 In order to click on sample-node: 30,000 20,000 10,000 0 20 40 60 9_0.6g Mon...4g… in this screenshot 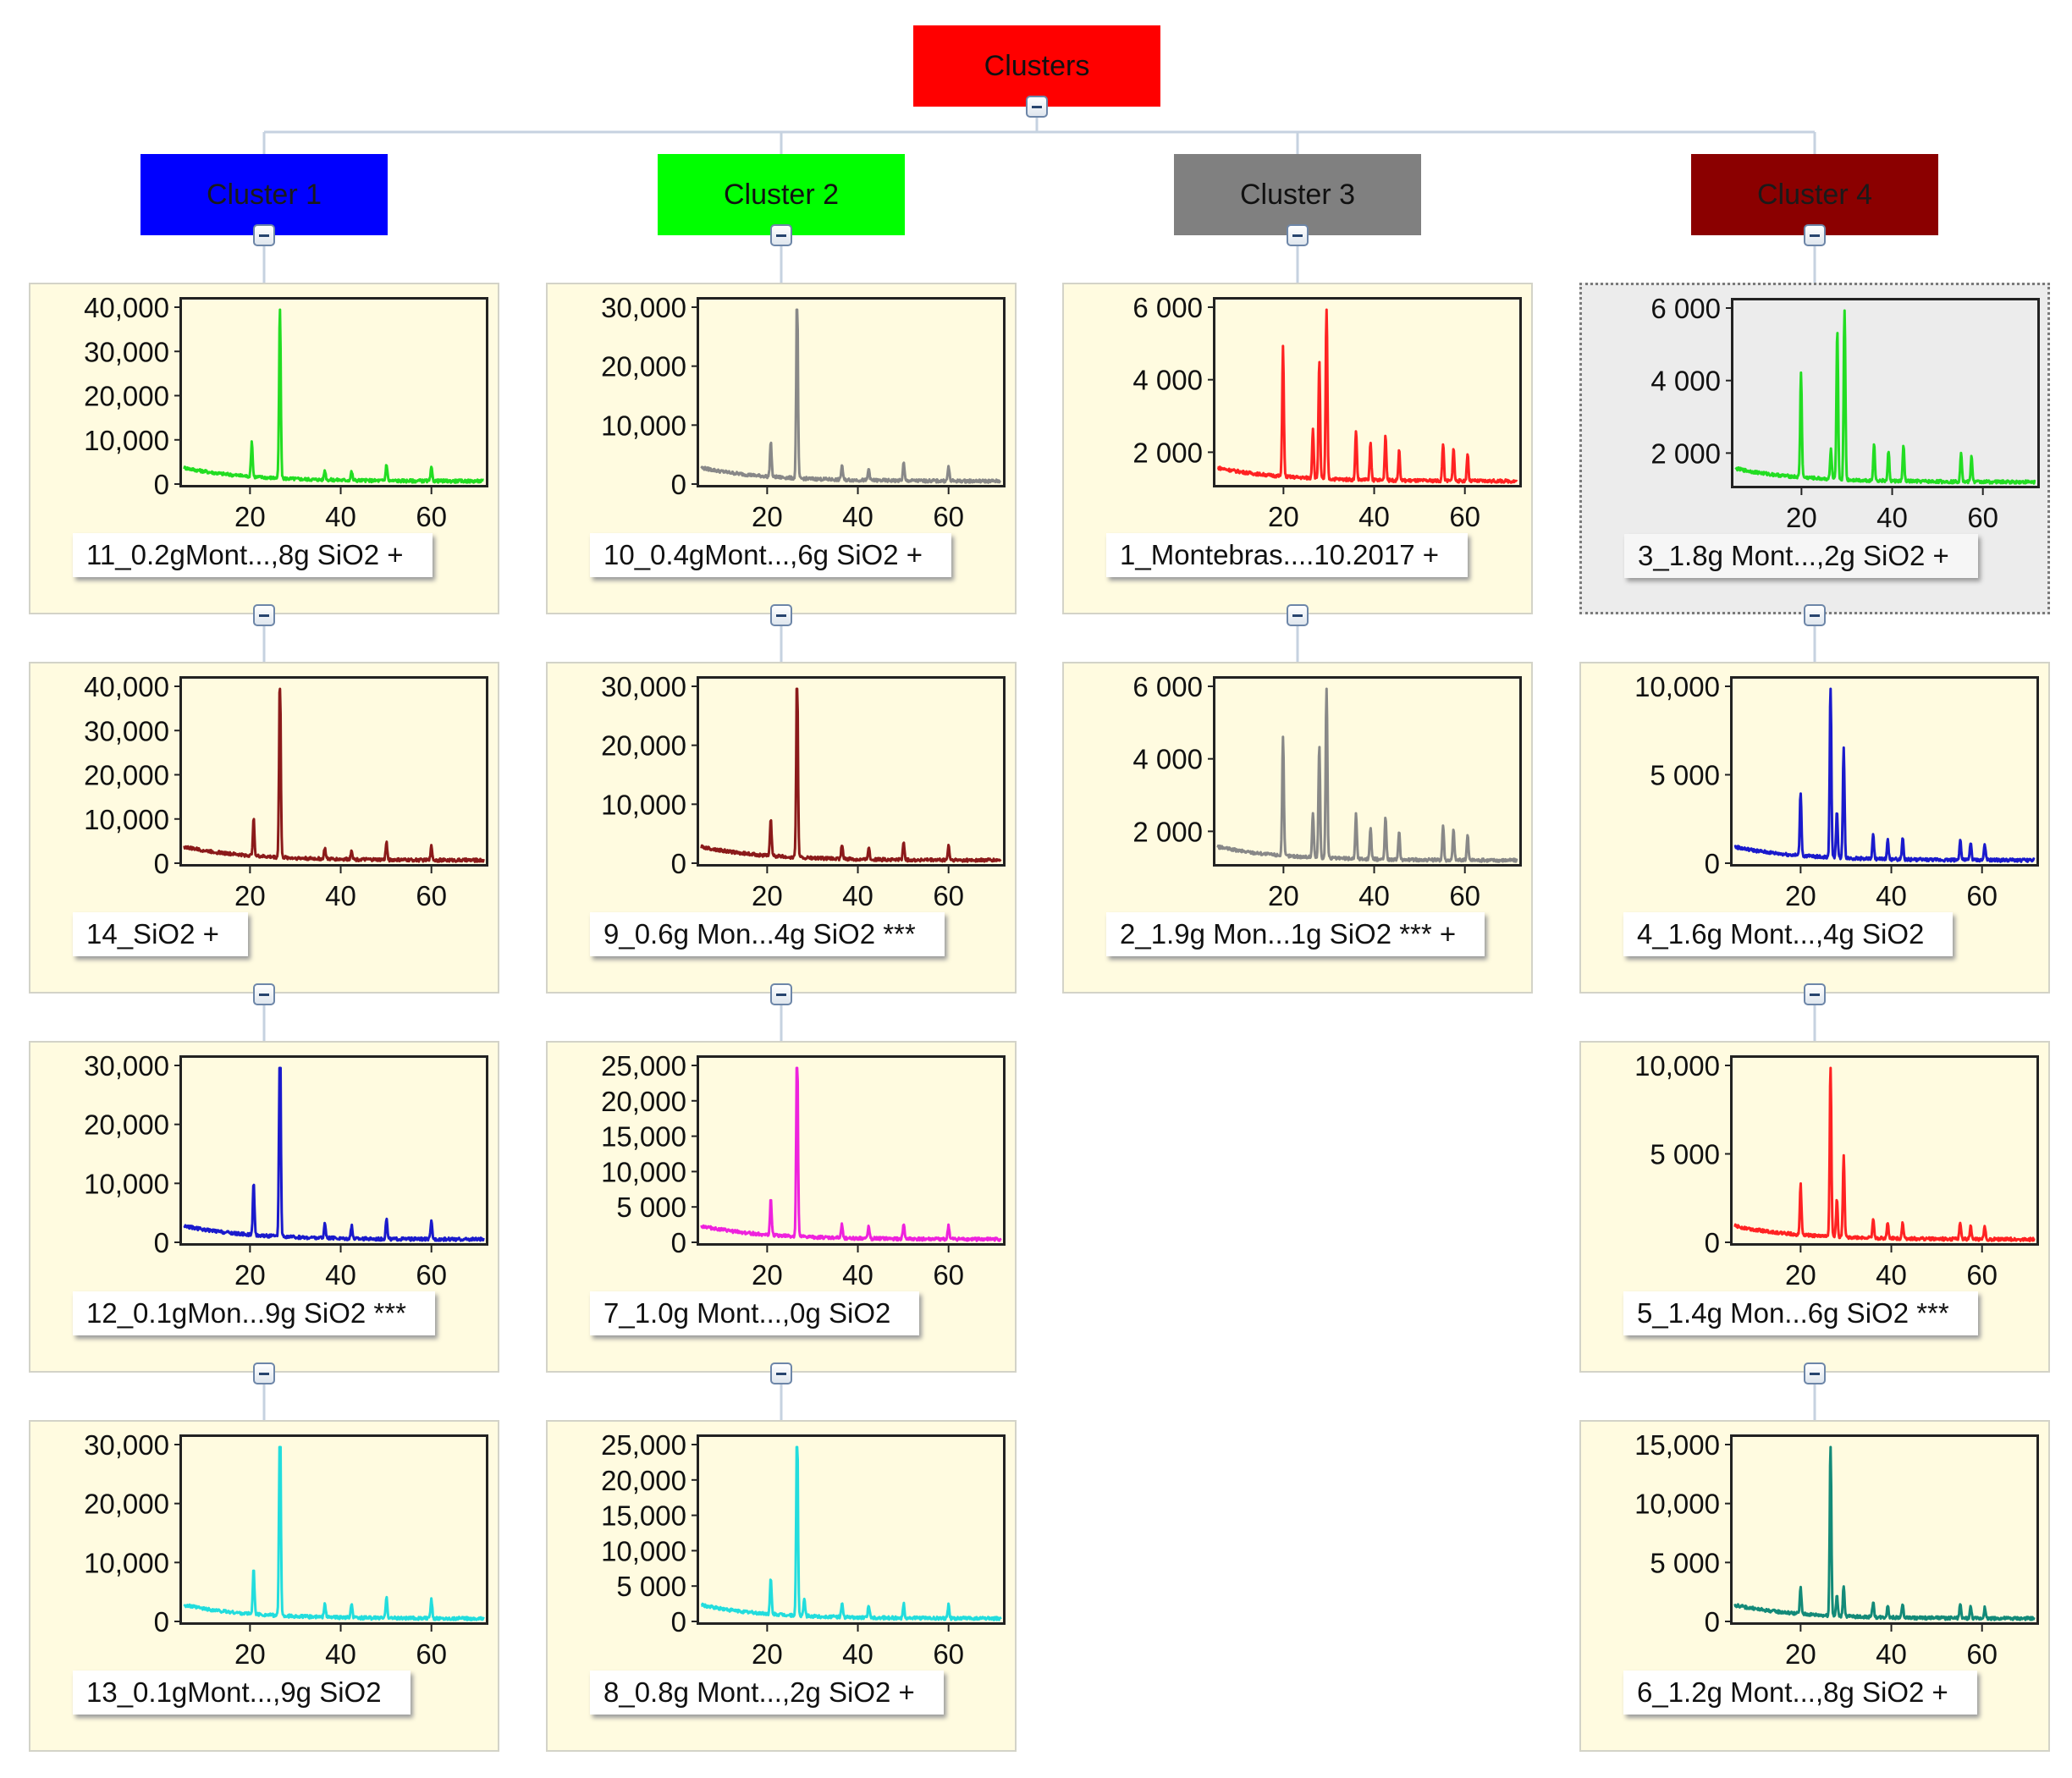, I will do `click(781, 828)`.